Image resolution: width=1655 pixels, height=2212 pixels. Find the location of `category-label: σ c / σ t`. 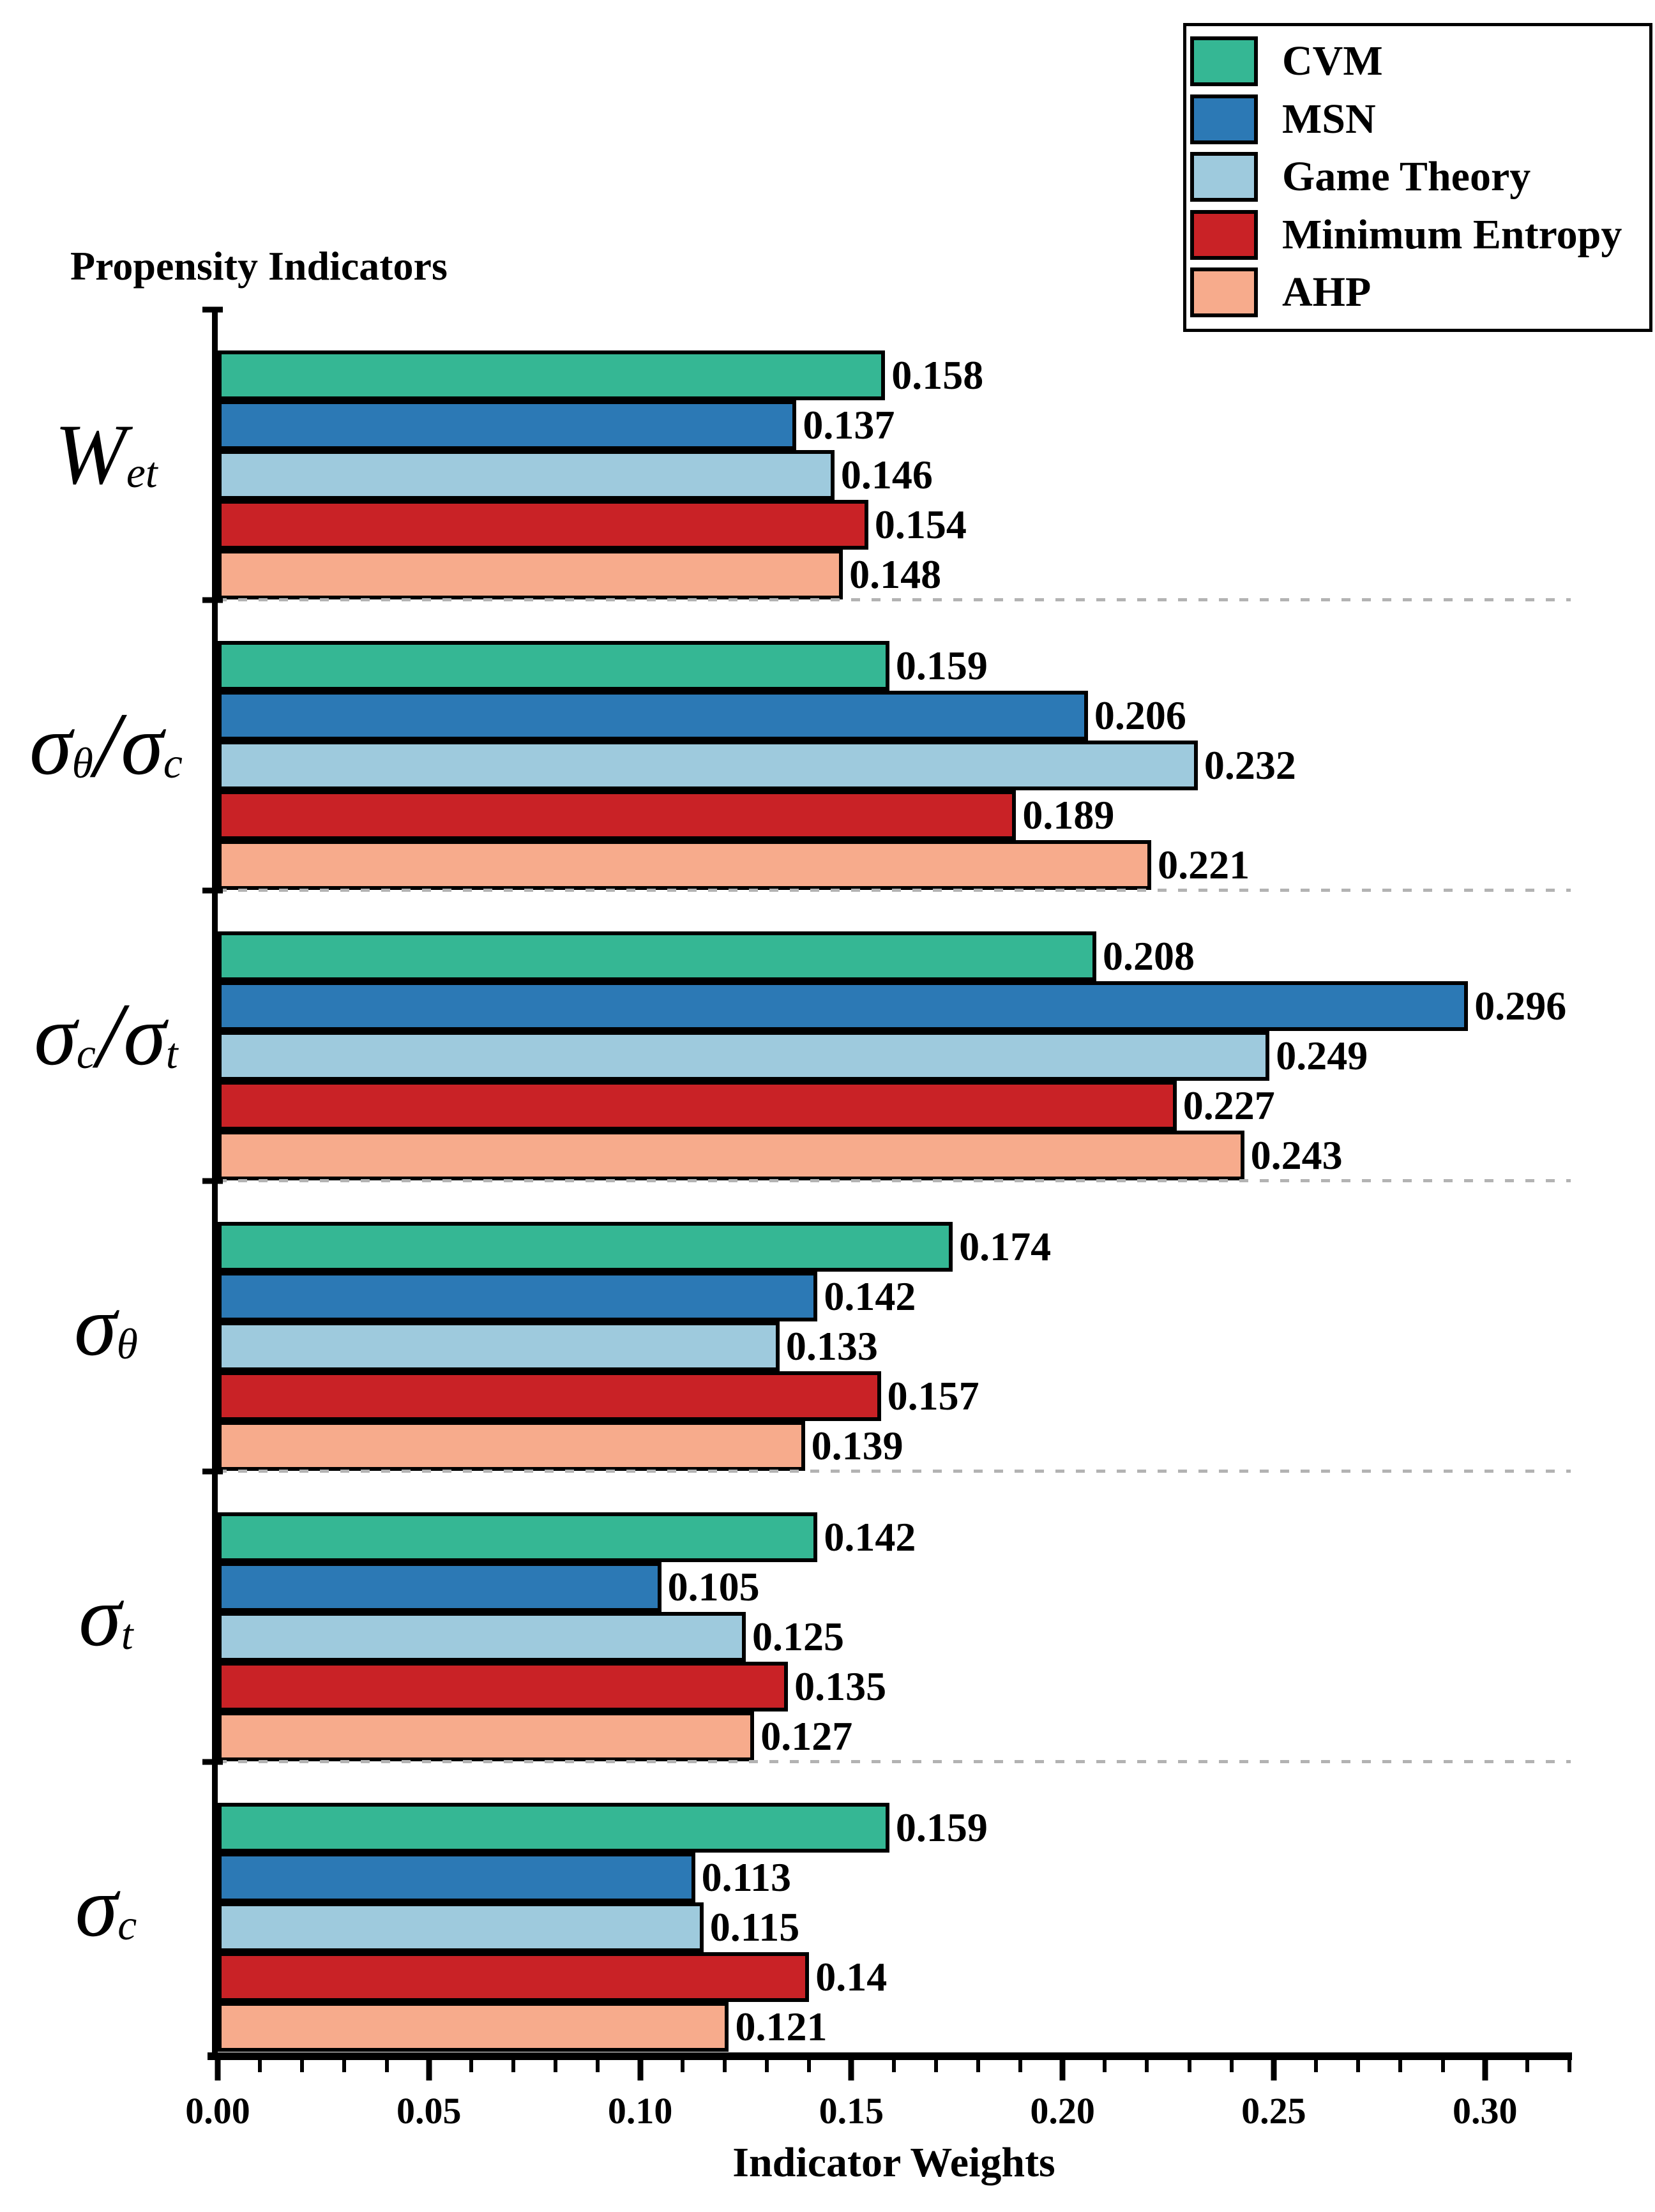

category-label: σ c / σ t is located at coordinates (106, 1036).